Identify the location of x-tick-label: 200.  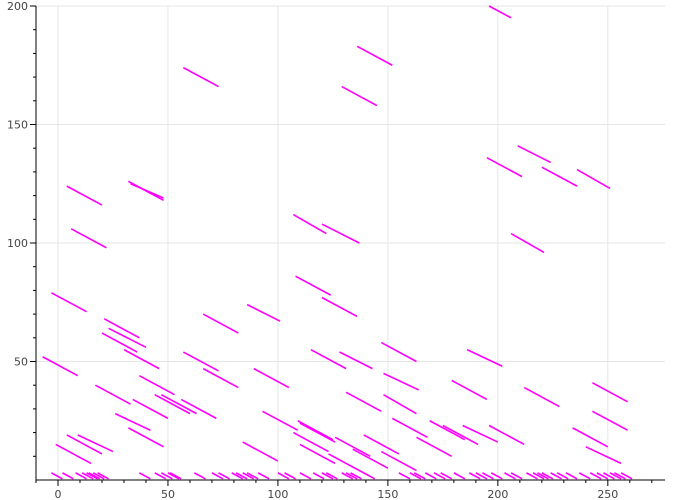
(497, 494).